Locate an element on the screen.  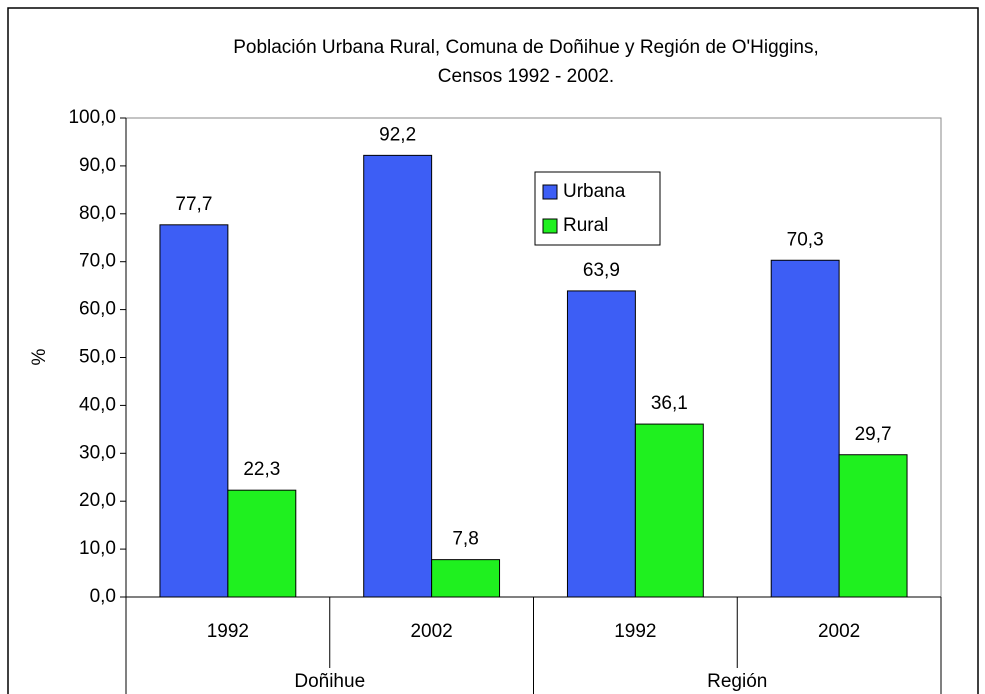
y-tick-label: 50,0 is located at coordinates (97, 357).